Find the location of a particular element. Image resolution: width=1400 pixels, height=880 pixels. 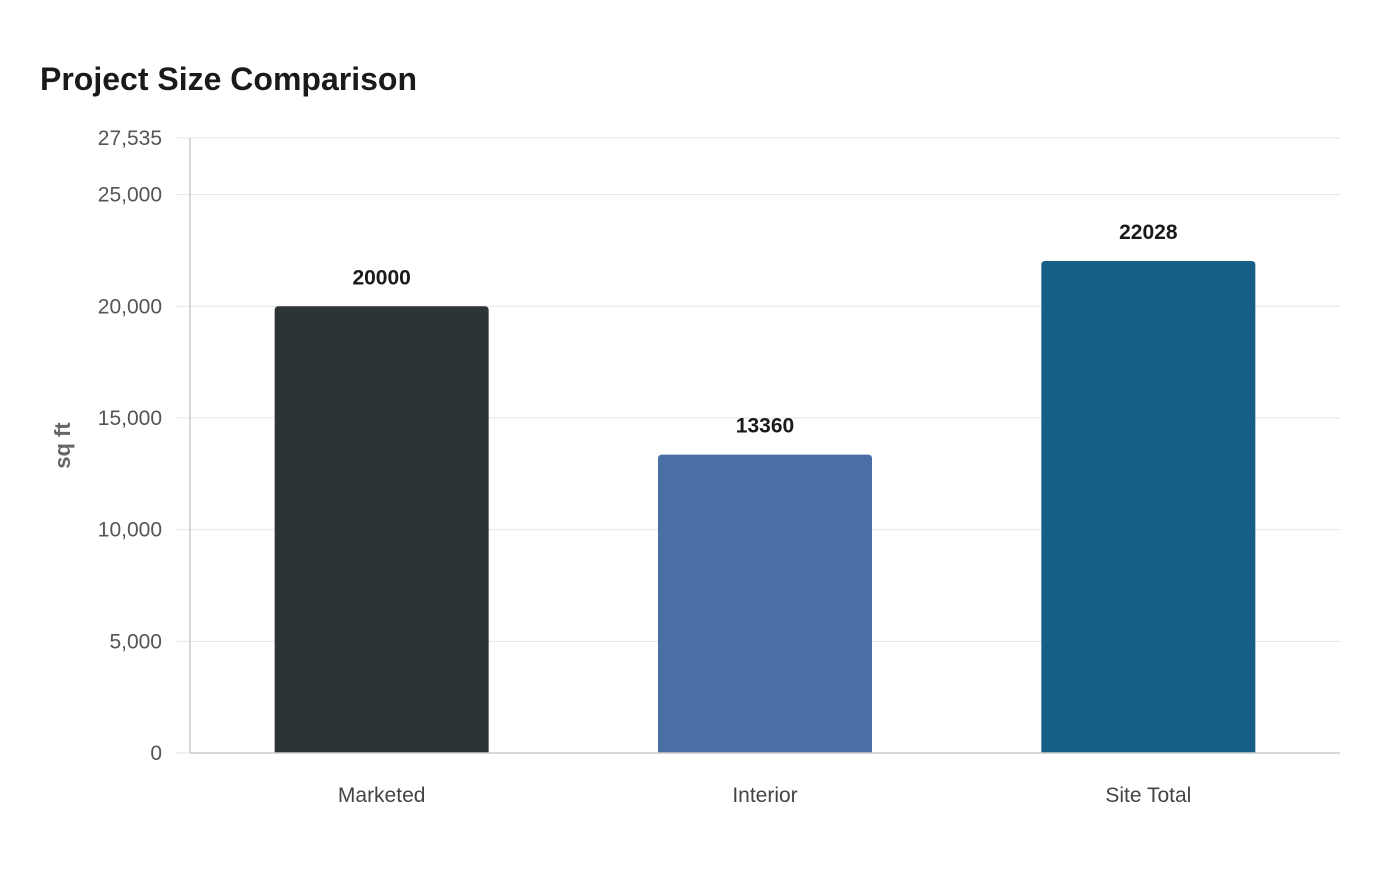

y-tick-label: 25,000 is located at coordinates (130, 195).